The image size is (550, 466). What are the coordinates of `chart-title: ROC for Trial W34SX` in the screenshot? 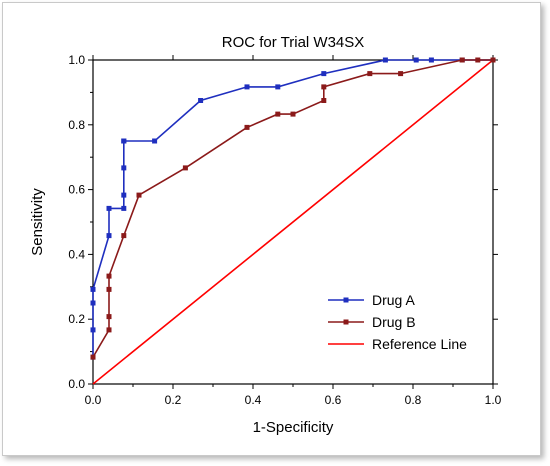 It's located at (293, 42).